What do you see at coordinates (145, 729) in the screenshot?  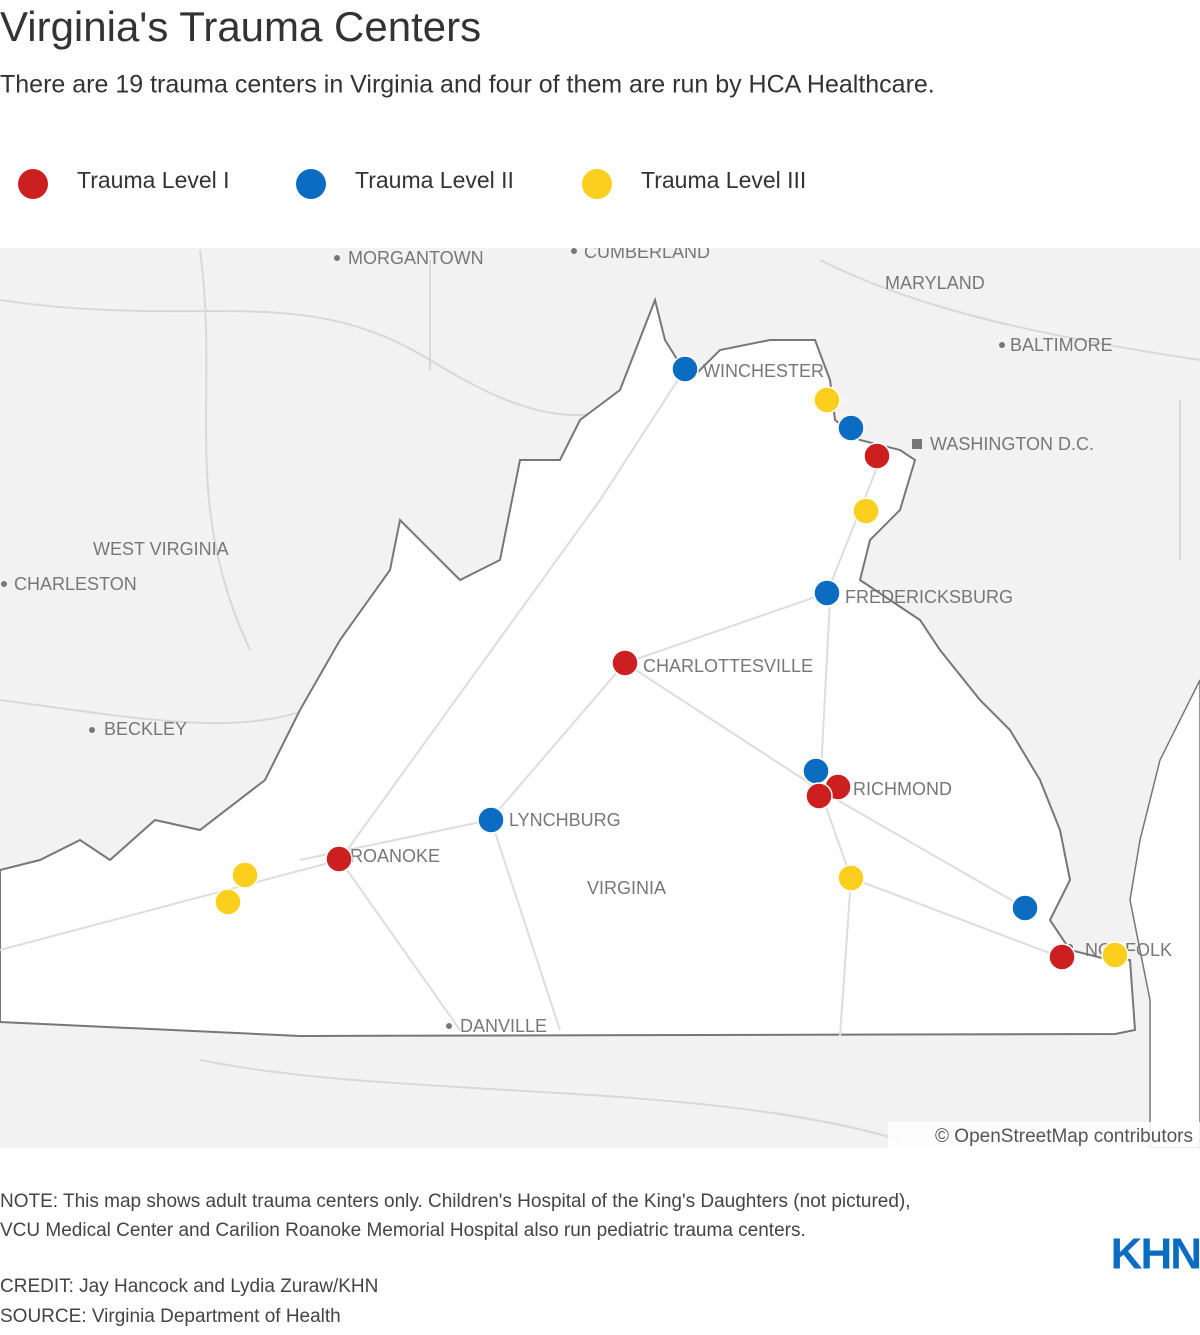 I see `city-label: BECKLEY` at bounding box center [145, 729].